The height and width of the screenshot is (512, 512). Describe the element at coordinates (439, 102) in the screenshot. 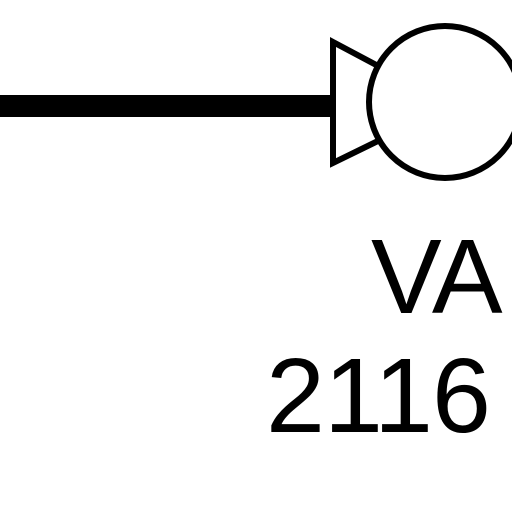

I see `actuator-circle-icon` at that location.